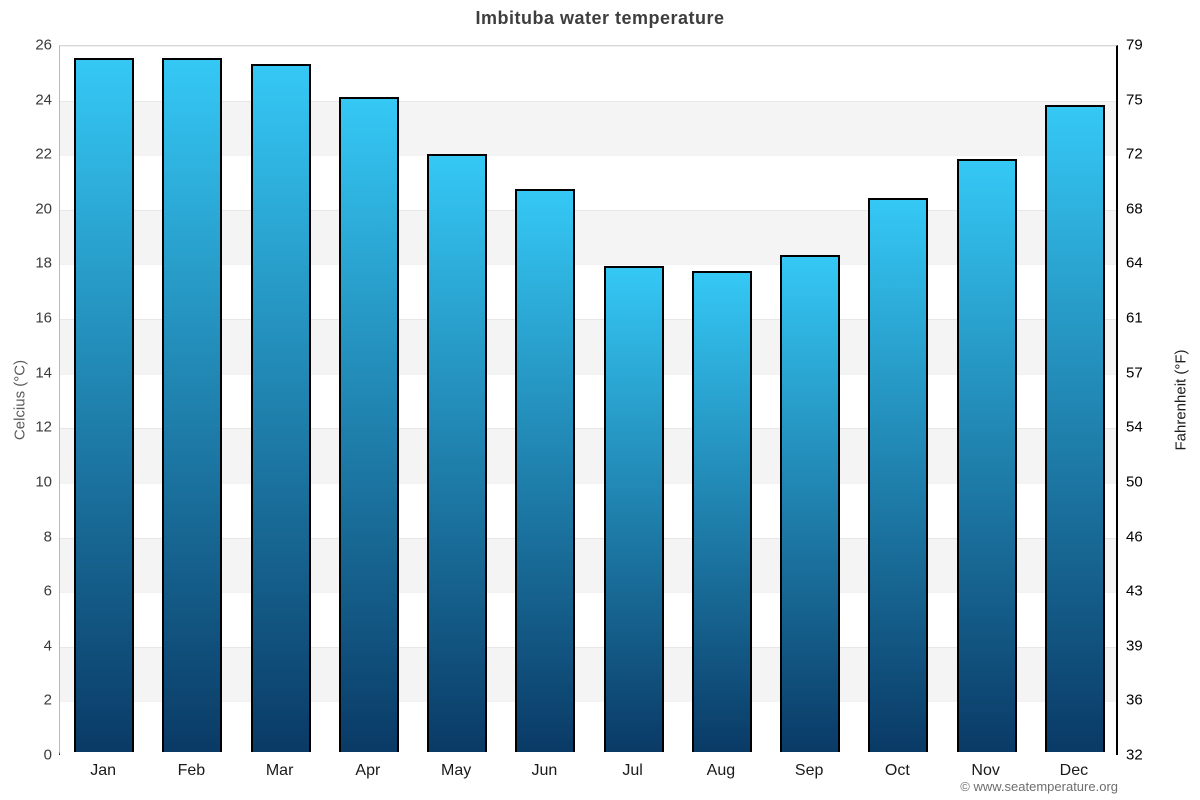 This screenshot has width=1200, height=800. Describe the element at coordinates (104, 405) in the screenshot. I see `bar-jan` at that location.